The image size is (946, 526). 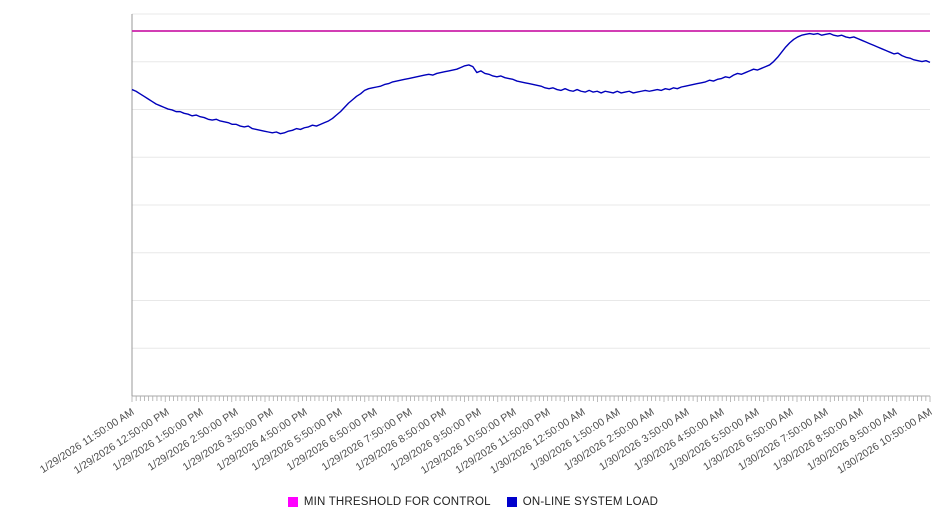 I want to click on legend-item-on-line-system-load: ON-LINE SYSTEM LOAD, so click(x=582, y=502).